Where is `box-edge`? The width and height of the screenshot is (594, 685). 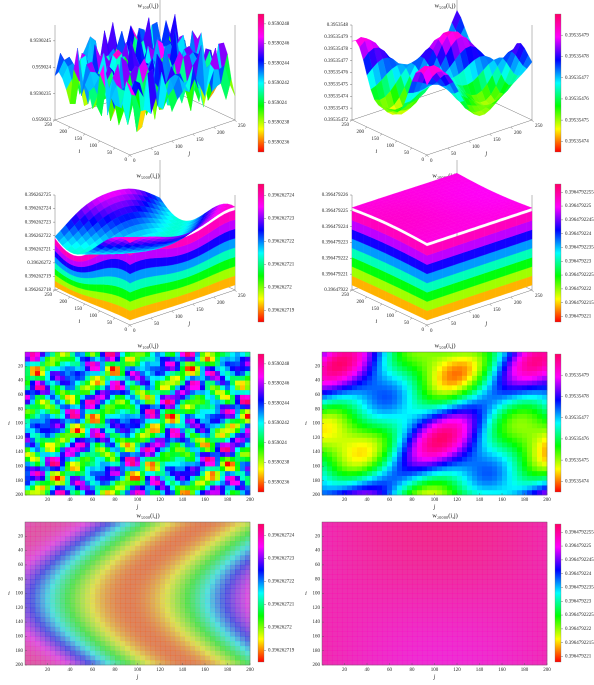 box-edge is located at coordinates (479, 137).